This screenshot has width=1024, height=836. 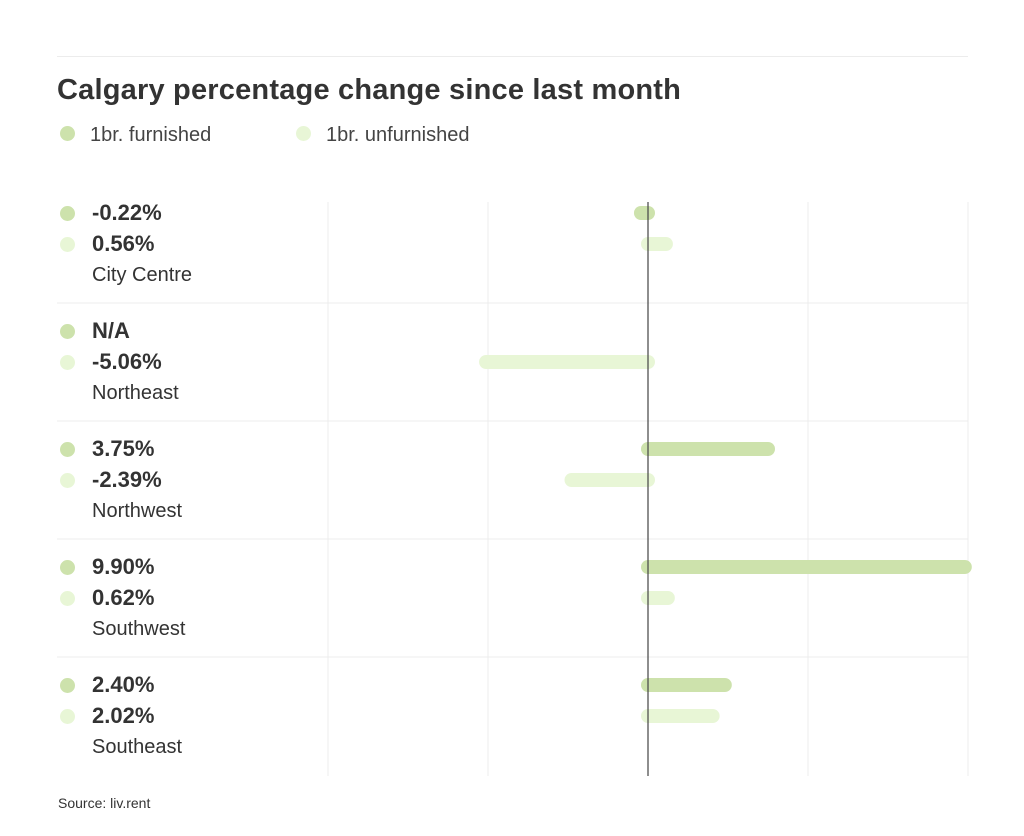 What do you see at coordinates (137, 747) in the screenshot?
I see `region-name: Southeast` at bounding box center [137, 747].